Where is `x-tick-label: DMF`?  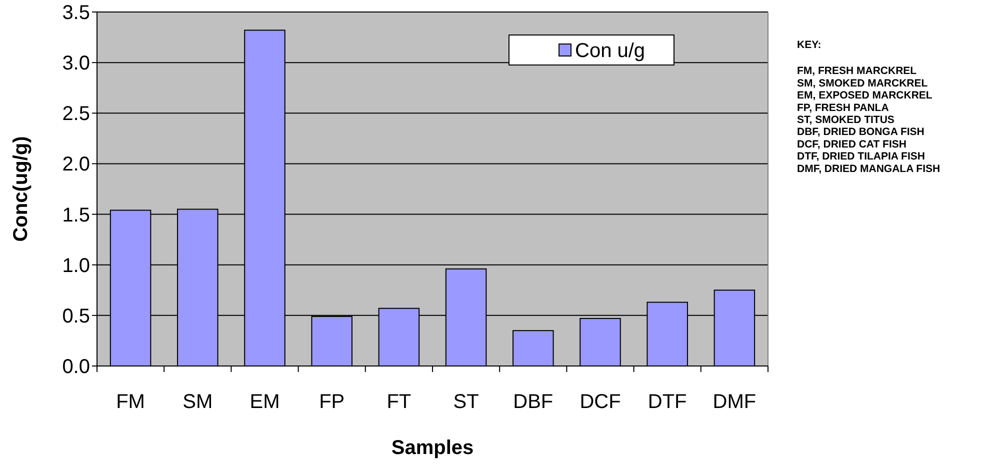
x-tick-label: DMF is located at coordinates (734, 402).